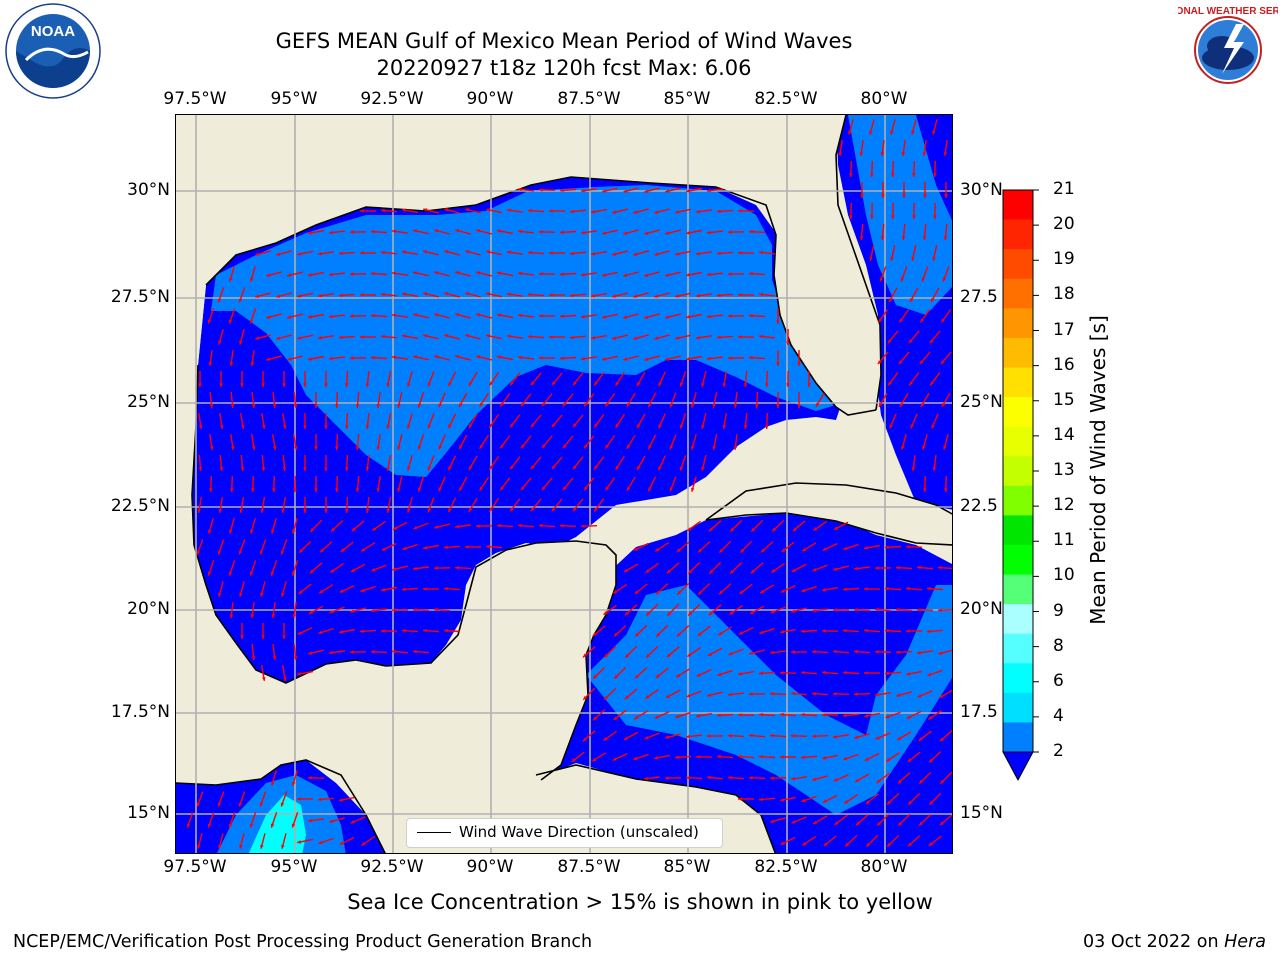 The image size is (1280, 960). I want to click on lat-tick-right: 20°N, so click(981, 609).